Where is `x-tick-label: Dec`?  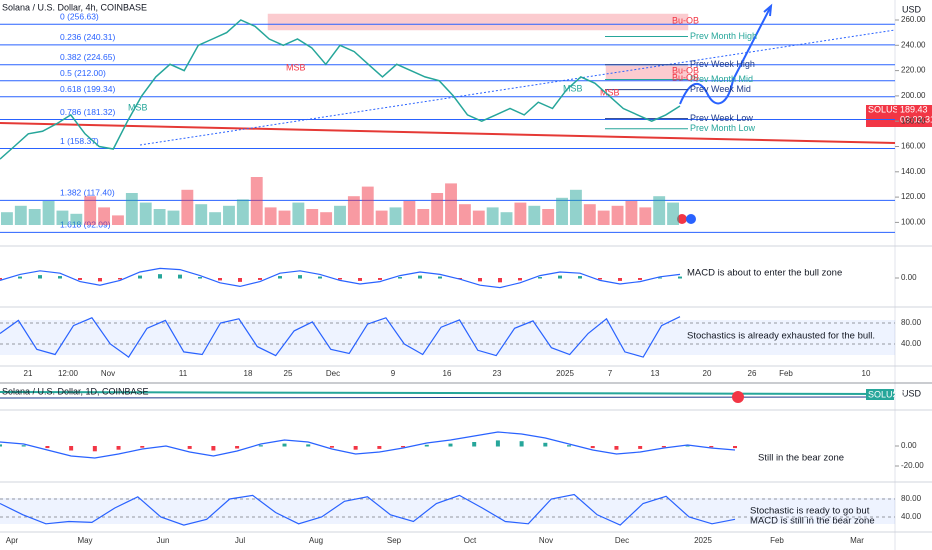
x-tick-label: Dec is located at coordinates (333, 373).